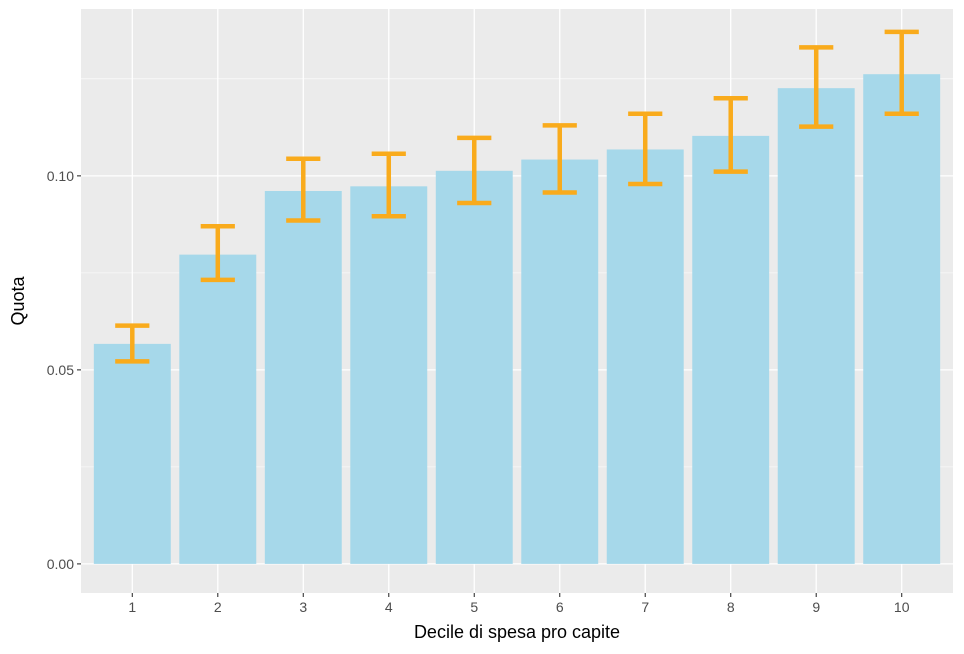 The height and width of the screenshot is (654, 964). What do you see at coordinates (218, 607) in the screenshot?
I see `x-tick-label: 2` at bounding box center [218, 607].